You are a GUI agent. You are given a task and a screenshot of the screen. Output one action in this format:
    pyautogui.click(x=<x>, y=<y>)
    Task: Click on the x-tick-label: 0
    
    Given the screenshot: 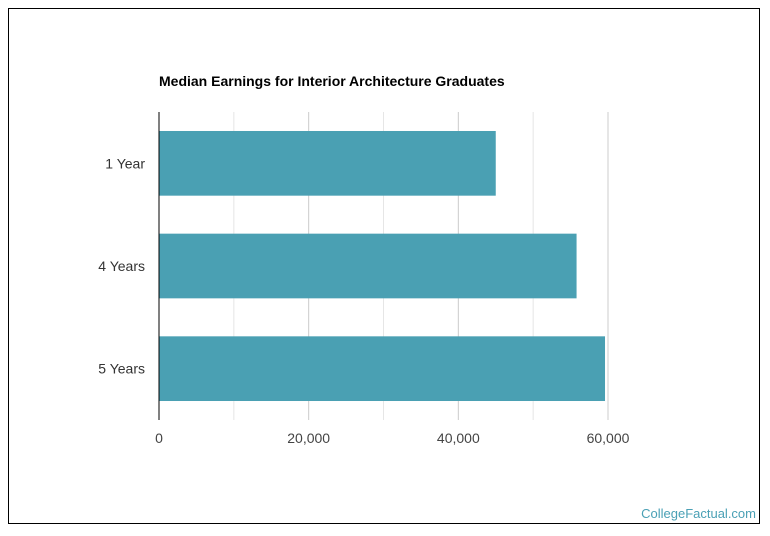 What is the action you would take?
    pyautogui.click(x=159, y=438)
    